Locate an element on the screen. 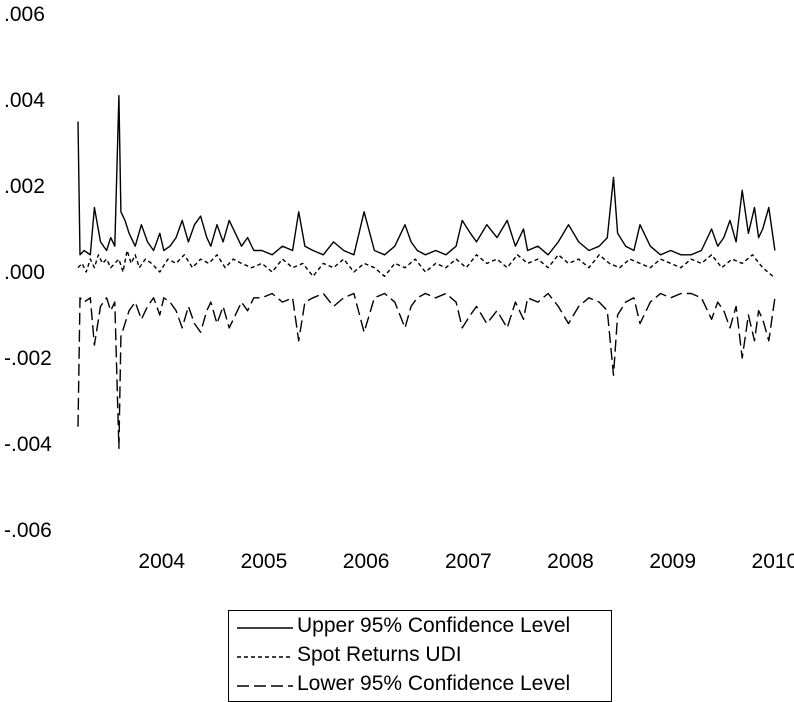 This screenshot has width=794, height=702. x-tick-label: 2009 is located at coordinates (672, 561).